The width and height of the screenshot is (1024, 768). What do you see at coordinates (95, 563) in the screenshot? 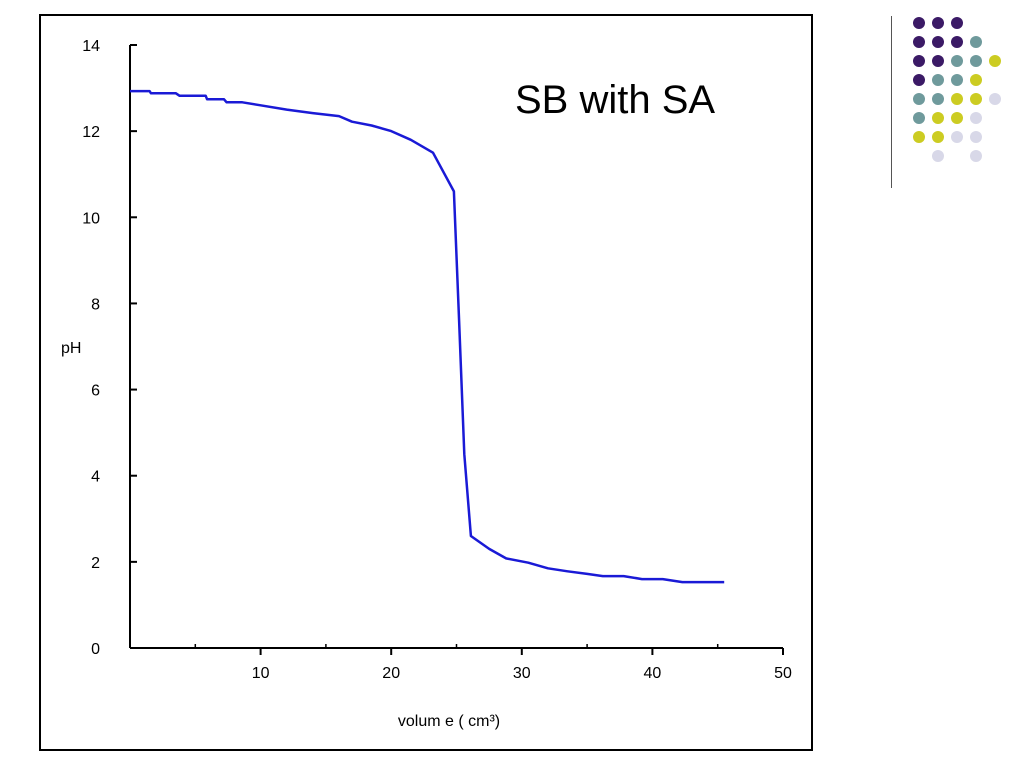
I see `y-tick-label: 2` at bounding box center [95, 563].